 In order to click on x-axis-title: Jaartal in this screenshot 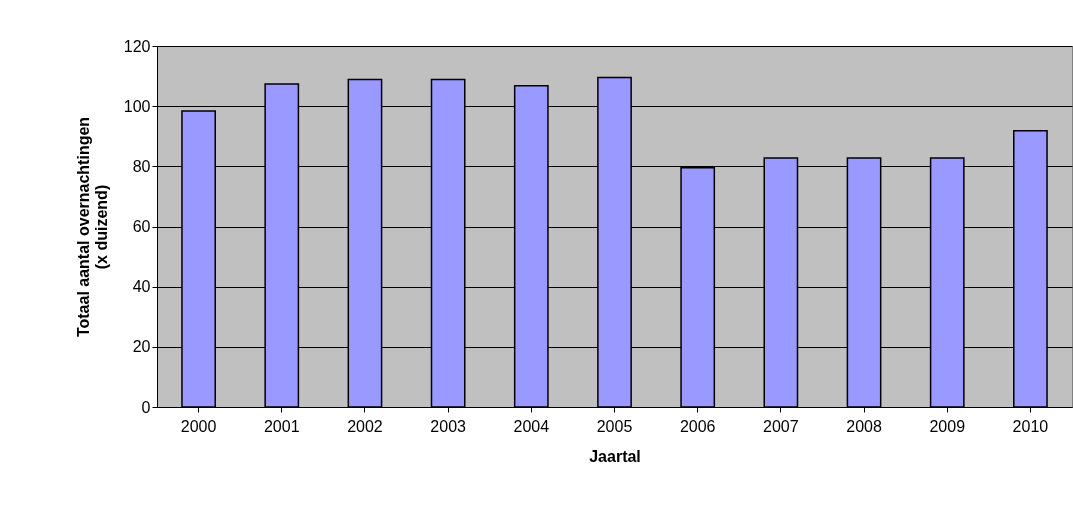, I will do `click(615, 456)`.